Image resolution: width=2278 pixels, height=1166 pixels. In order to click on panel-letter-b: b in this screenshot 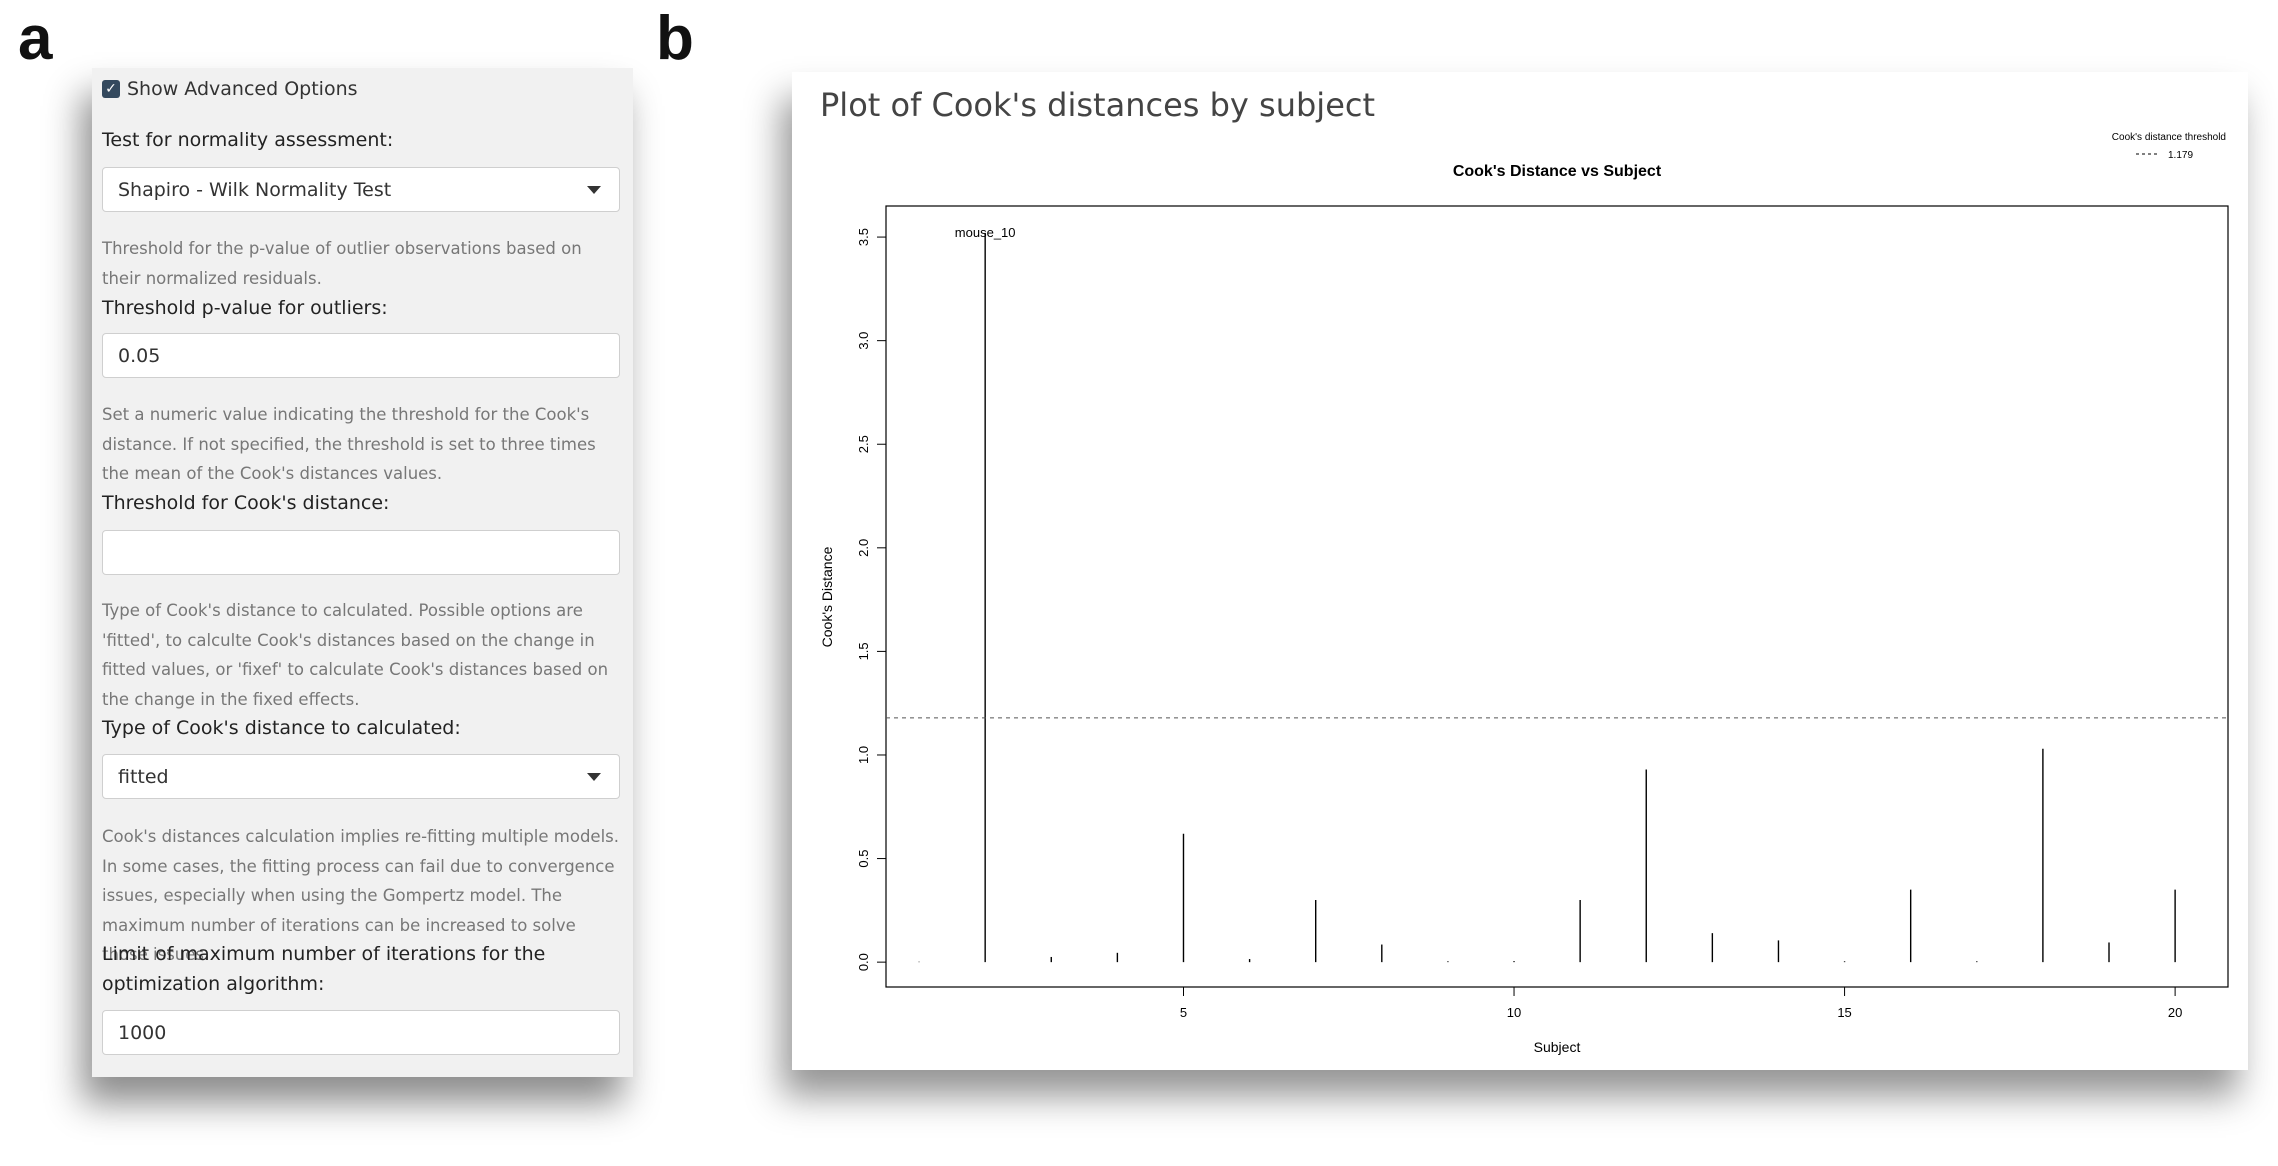, I will do `click(675, 38)`.